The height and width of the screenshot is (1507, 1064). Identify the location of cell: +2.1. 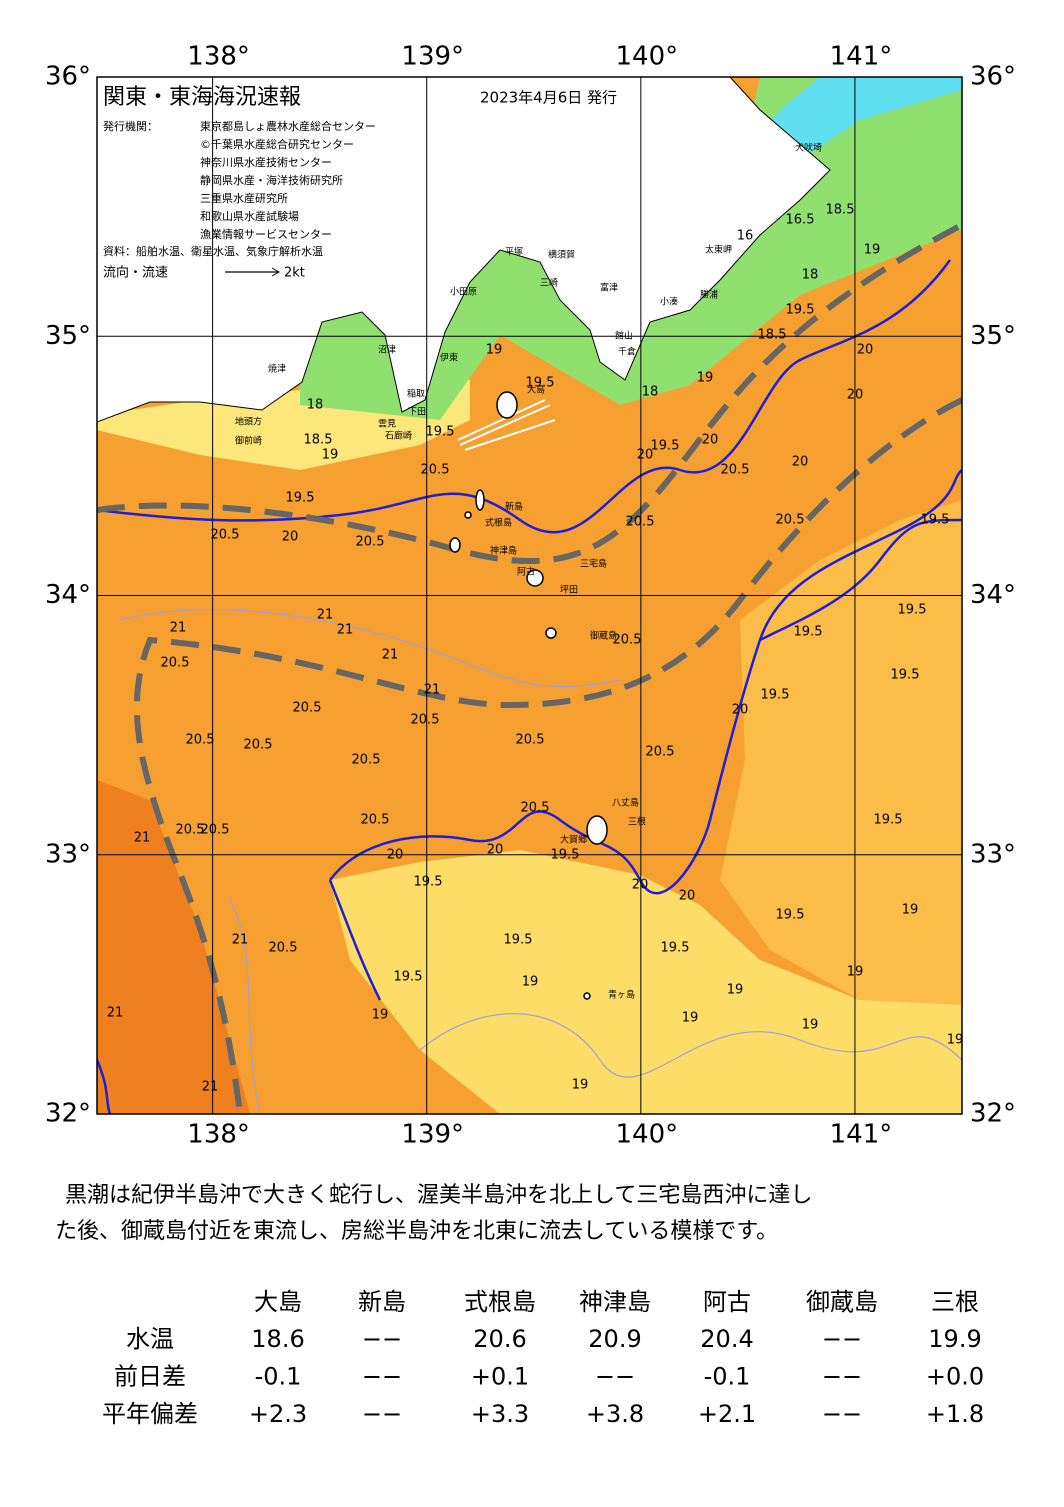
(727, 1414).